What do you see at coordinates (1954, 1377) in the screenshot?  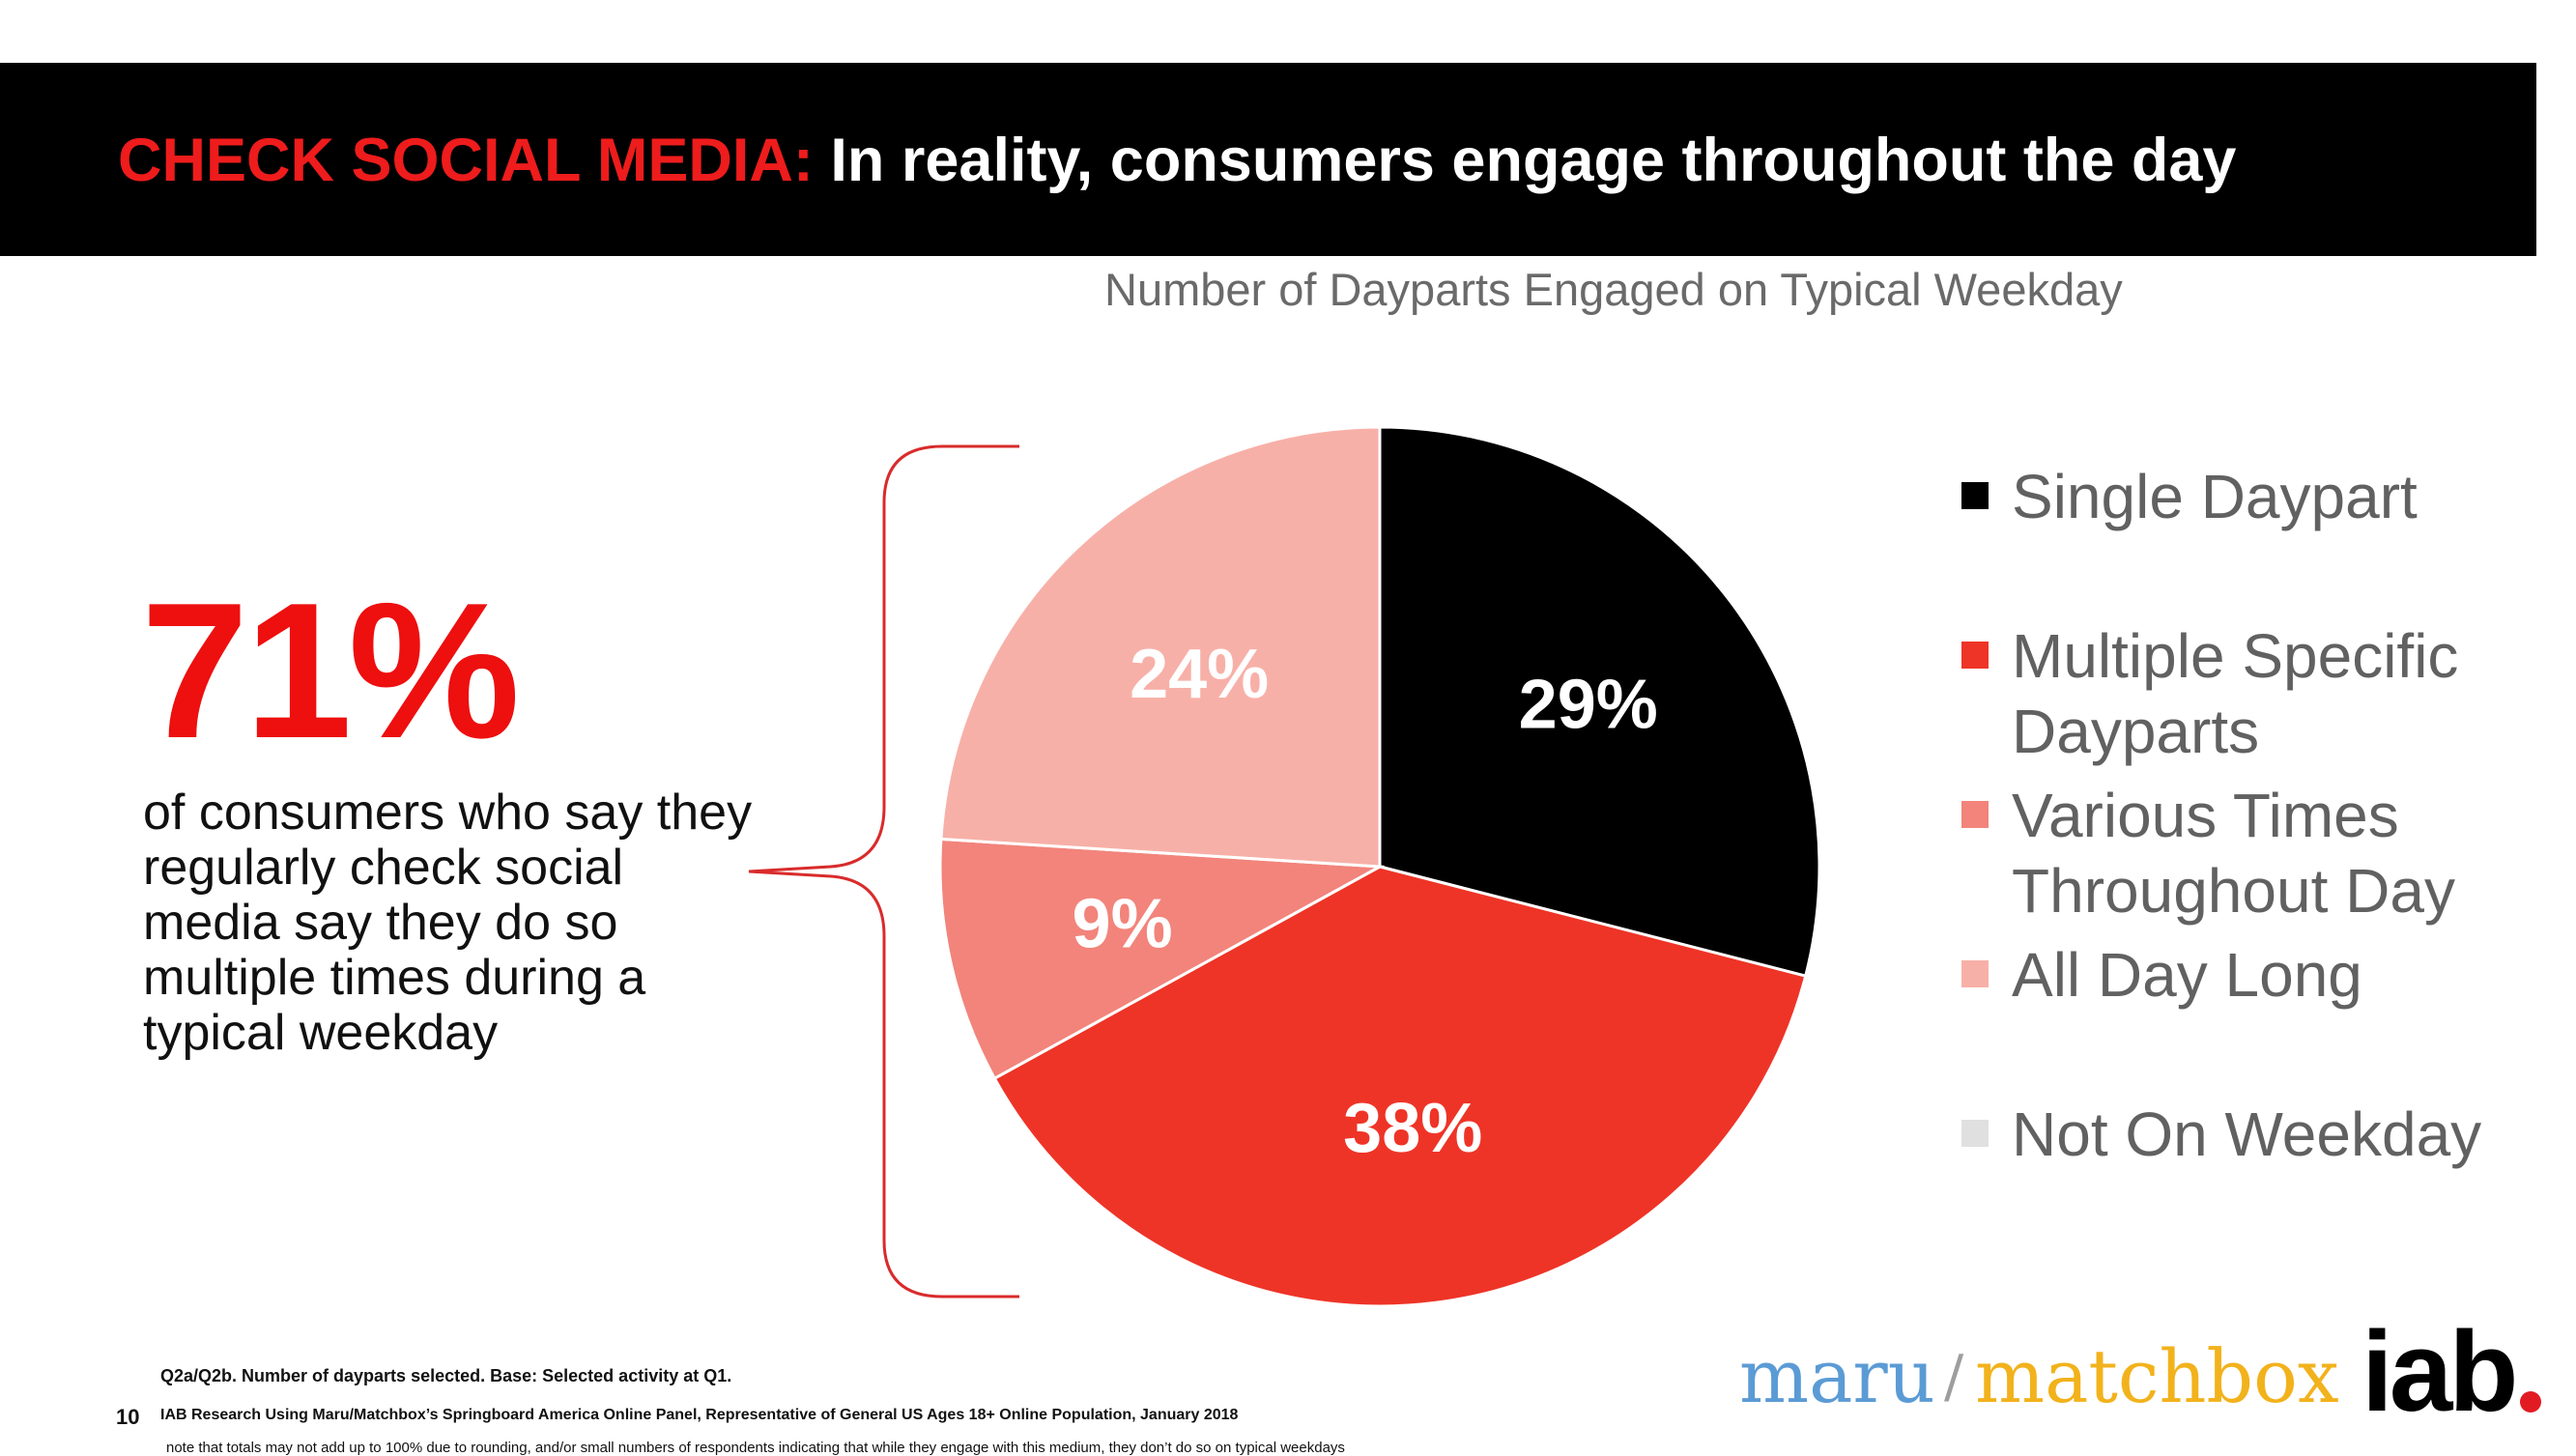 I see `logo-slash: /` at bounding box center [1954, 1377].